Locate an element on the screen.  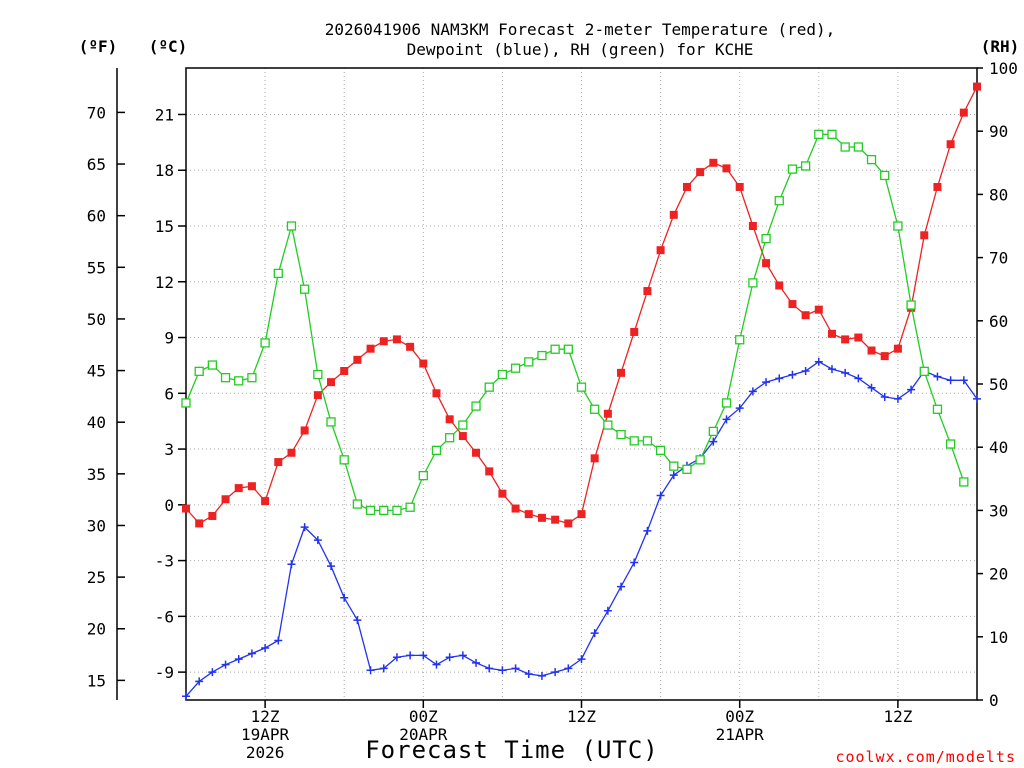
fahrenheit-tick-label: 60 is located at coordinates (96, 216).